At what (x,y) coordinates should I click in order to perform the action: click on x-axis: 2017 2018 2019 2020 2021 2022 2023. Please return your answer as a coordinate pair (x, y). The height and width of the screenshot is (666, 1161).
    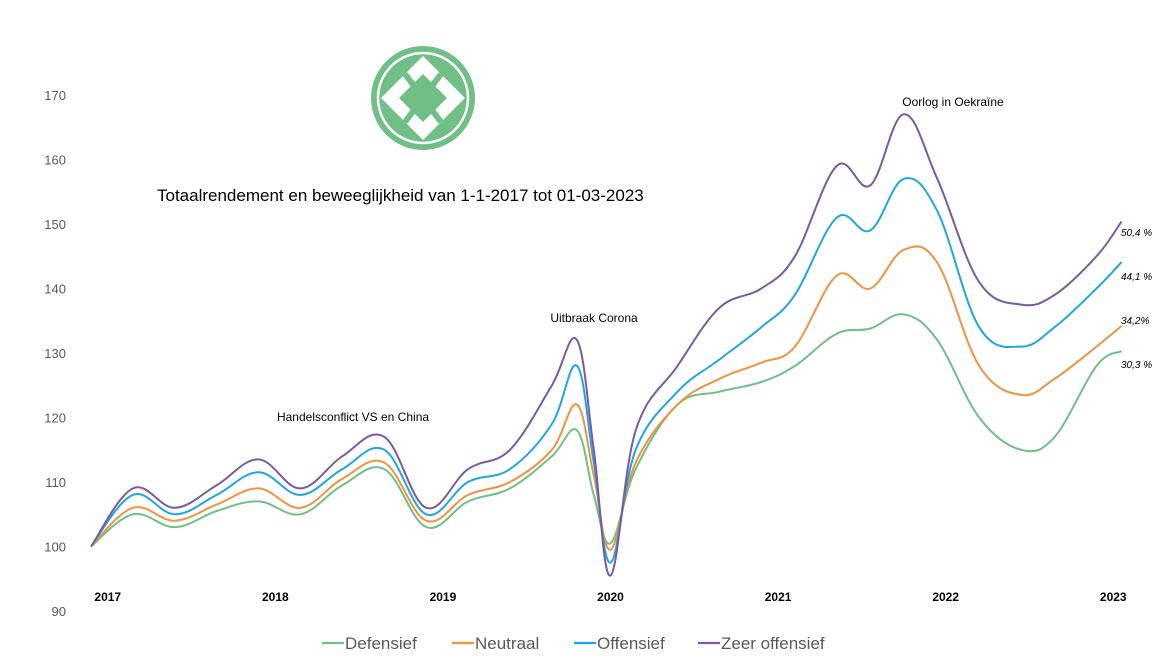
    Looking at the image, I should click on (610, 597).